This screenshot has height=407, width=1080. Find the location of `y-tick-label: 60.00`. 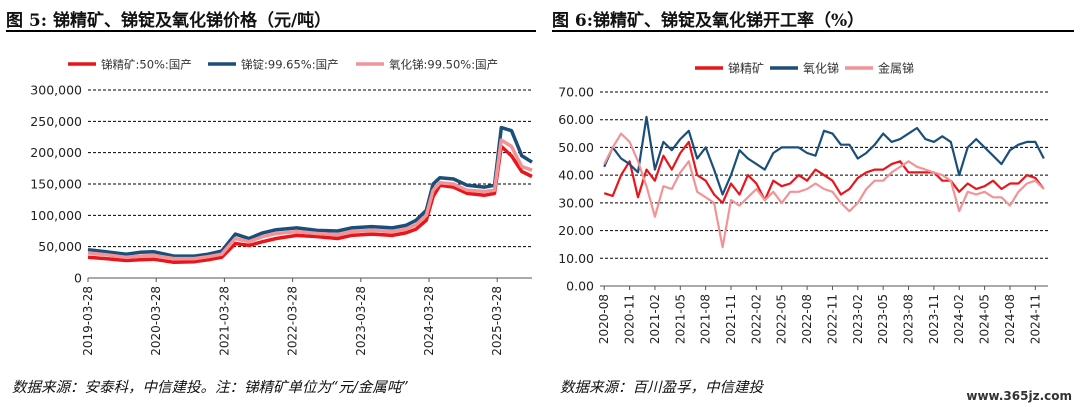

y-tick-label: 60.00 is located at coordinates (576, 119).